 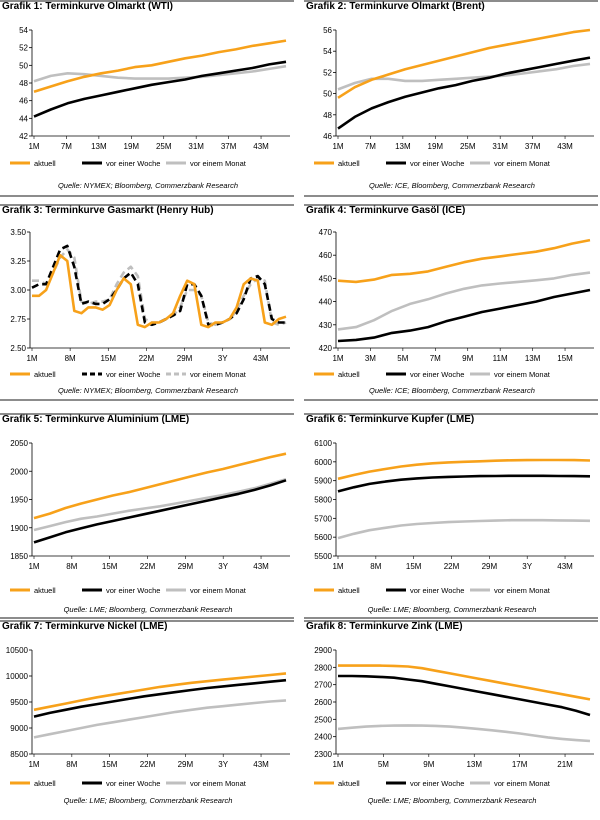 What do you see at coordinates (323, 481) in the screenshot?
I see `y-tick-label: 5900` at bounding box center [323, 481].